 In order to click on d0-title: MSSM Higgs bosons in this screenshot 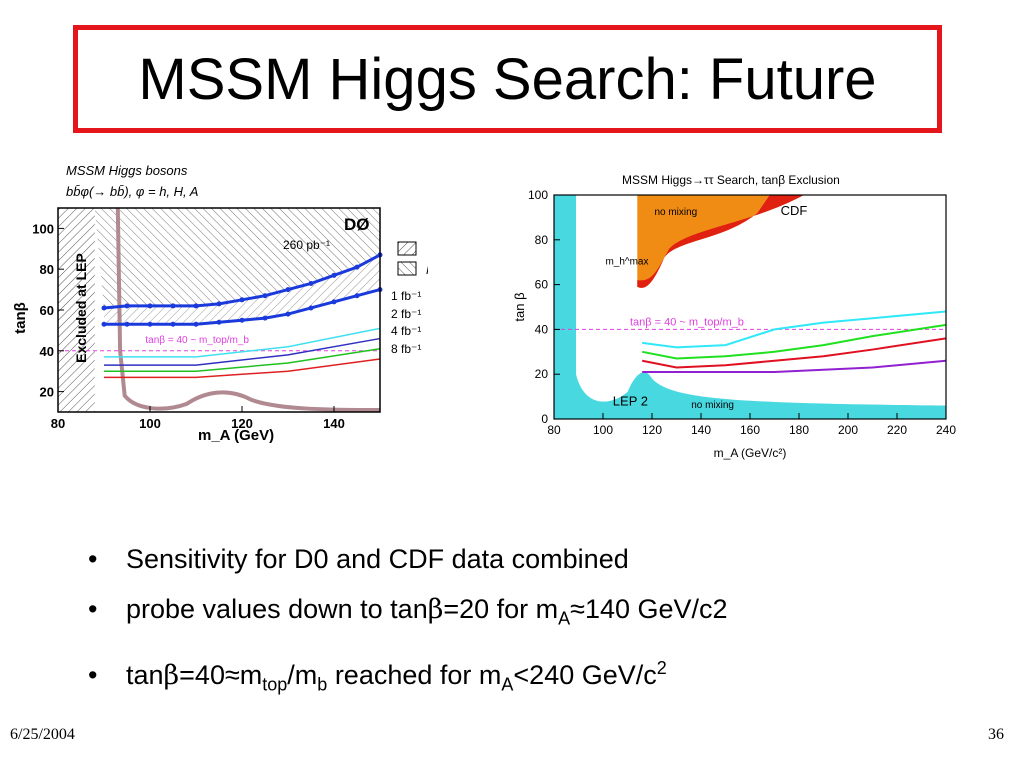, I will do `click(127, 170)`.